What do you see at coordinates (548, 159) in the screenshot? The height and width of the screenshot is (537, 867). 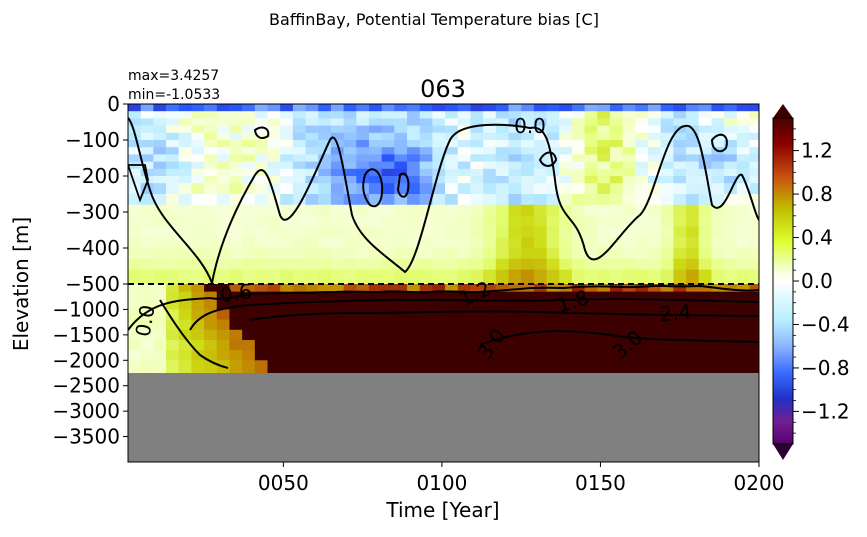 I see `contour-line` at bounding box center [548, 159].